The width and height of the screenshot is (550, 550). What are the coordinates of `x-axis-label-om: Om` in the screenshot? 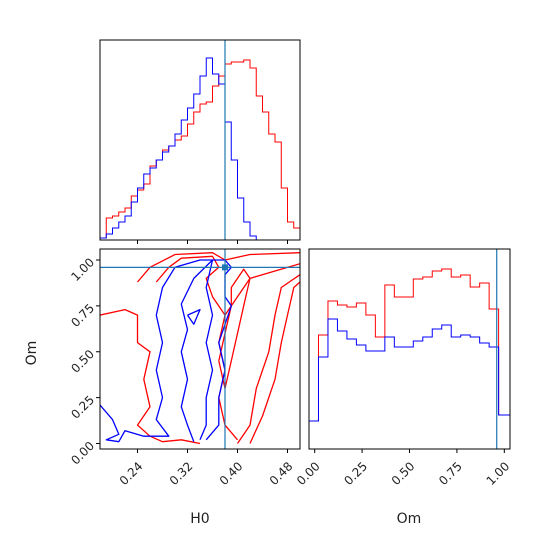 It's located at (409, 519).